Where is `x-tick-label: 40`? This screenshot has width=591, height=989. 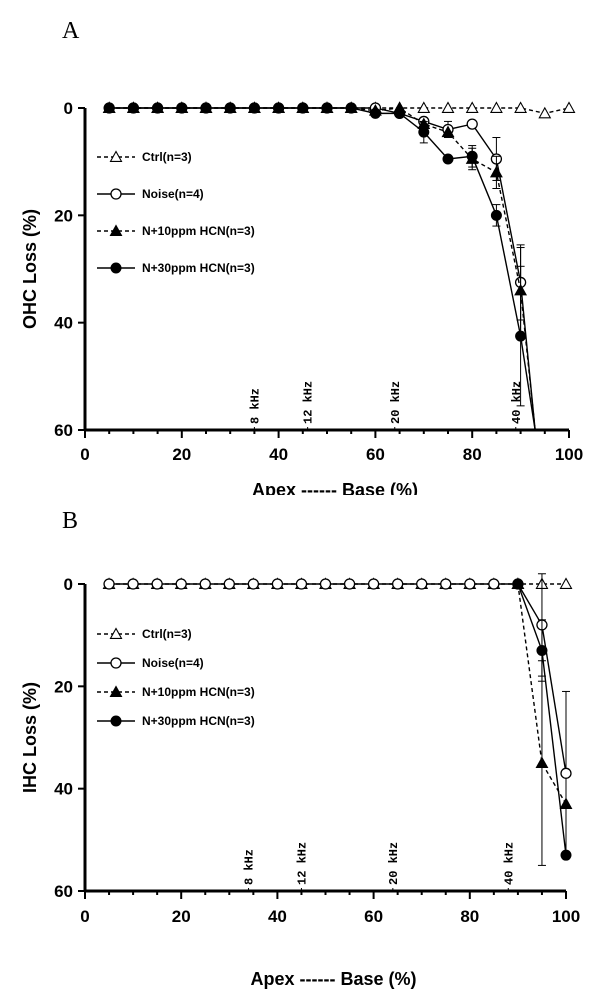
x-tick-label: 40 is located at coordinates (278, 454).